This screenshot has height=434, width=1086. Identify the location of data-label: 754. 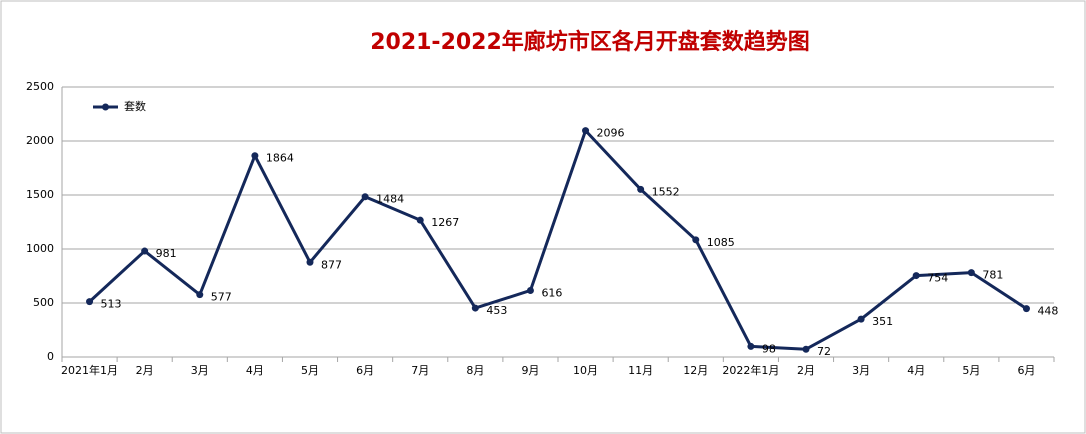
(937, 278).